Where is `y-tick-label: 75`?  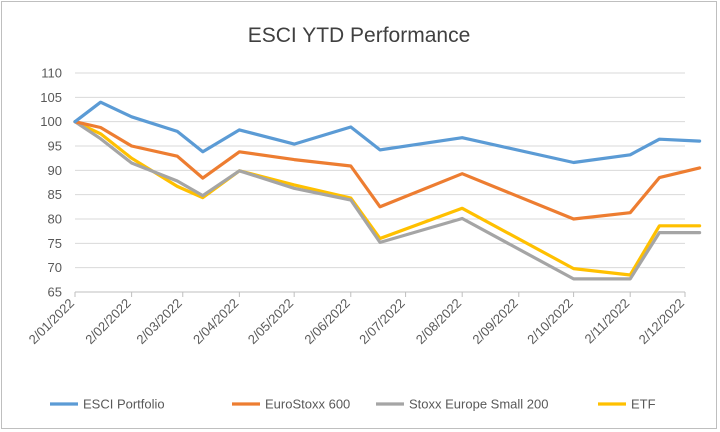
y-tick-label: 75 is located at coordinates (55, 243).